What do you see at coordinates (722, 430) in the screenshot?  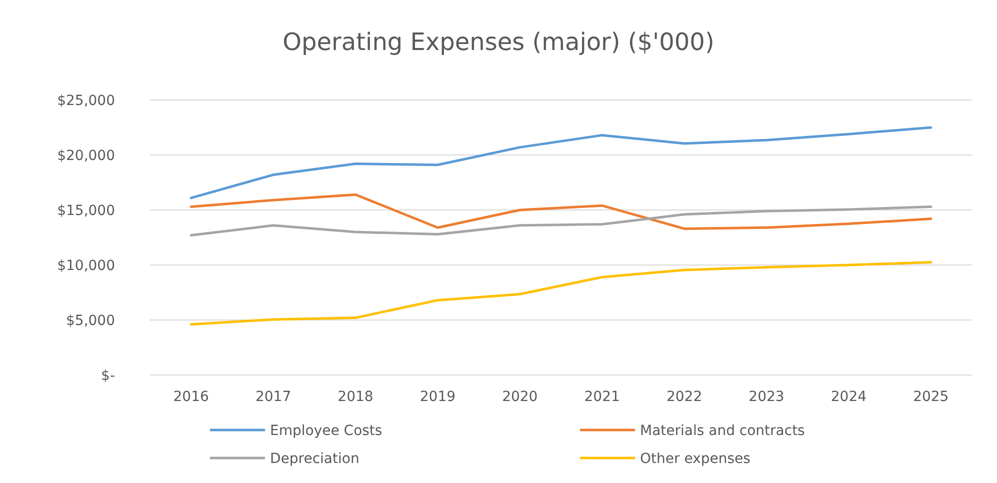 I see `legend-label: Materials and contracts` at bounding box center [722, 430].